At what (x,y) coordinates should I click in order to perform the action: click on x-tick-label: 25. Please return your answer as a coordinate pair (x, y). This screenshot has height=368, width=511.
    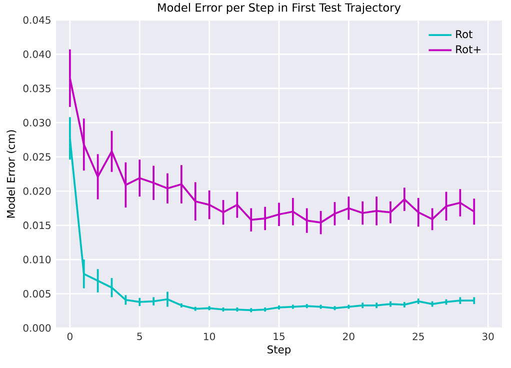
    Looking at the image, I should click on (418, 336).